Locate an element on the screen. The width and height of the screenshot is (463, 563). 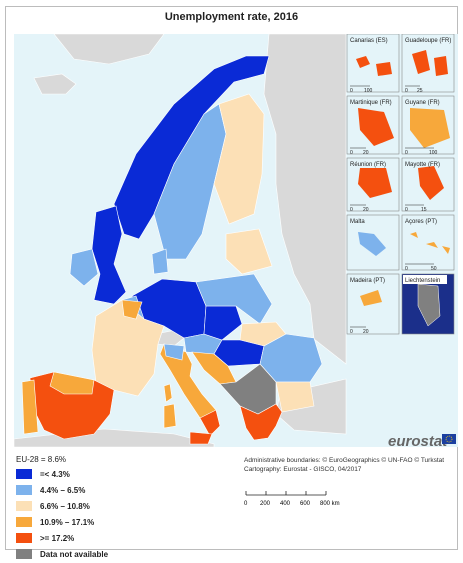
eu-average-label: EU-28 = 8.6% is located at coordinates (41, 459).